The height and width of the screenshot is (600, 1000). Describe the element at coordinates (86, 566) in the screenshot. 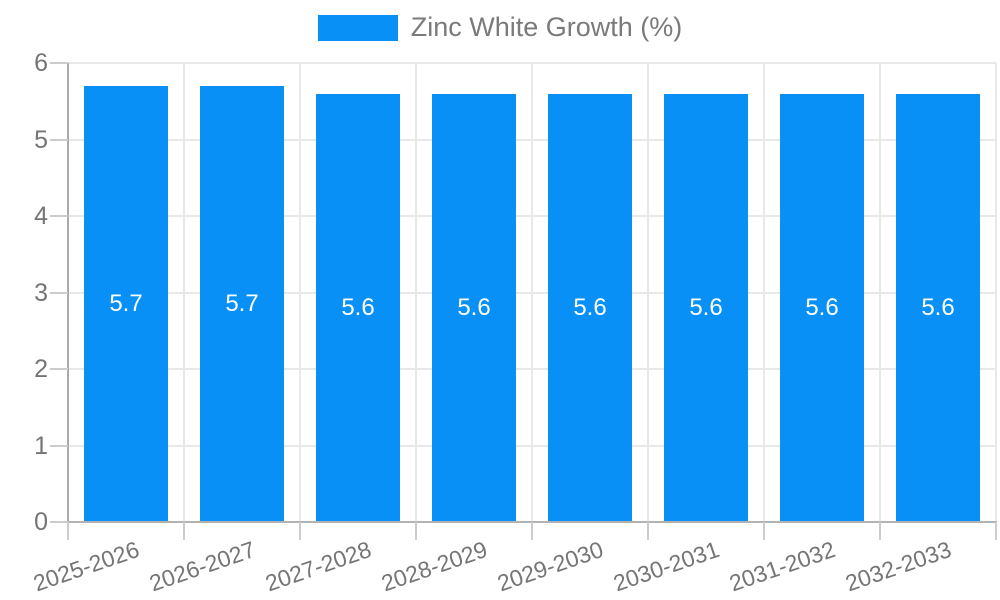

I see `x-axis-tick-label: 2025-2026` at that location.